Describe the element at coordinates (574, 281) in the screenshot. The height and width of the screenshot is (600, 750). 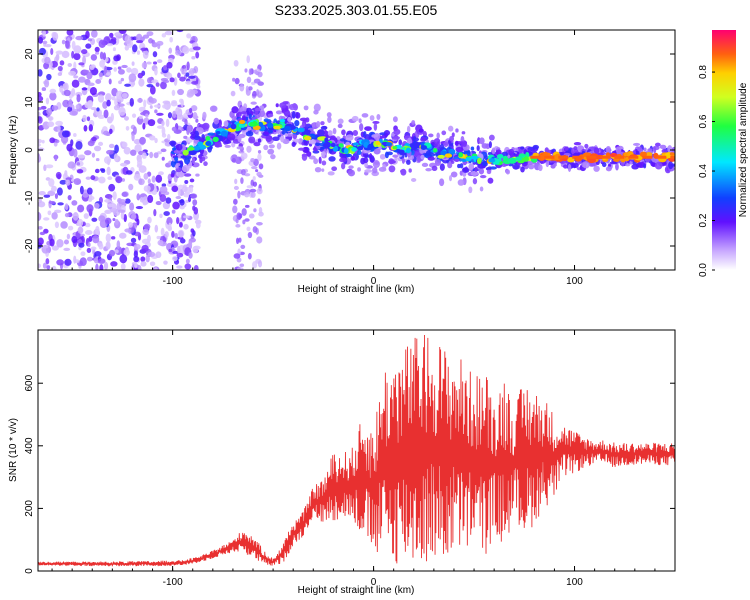
I see `spectrogram-xtick-label: 100` at that location.